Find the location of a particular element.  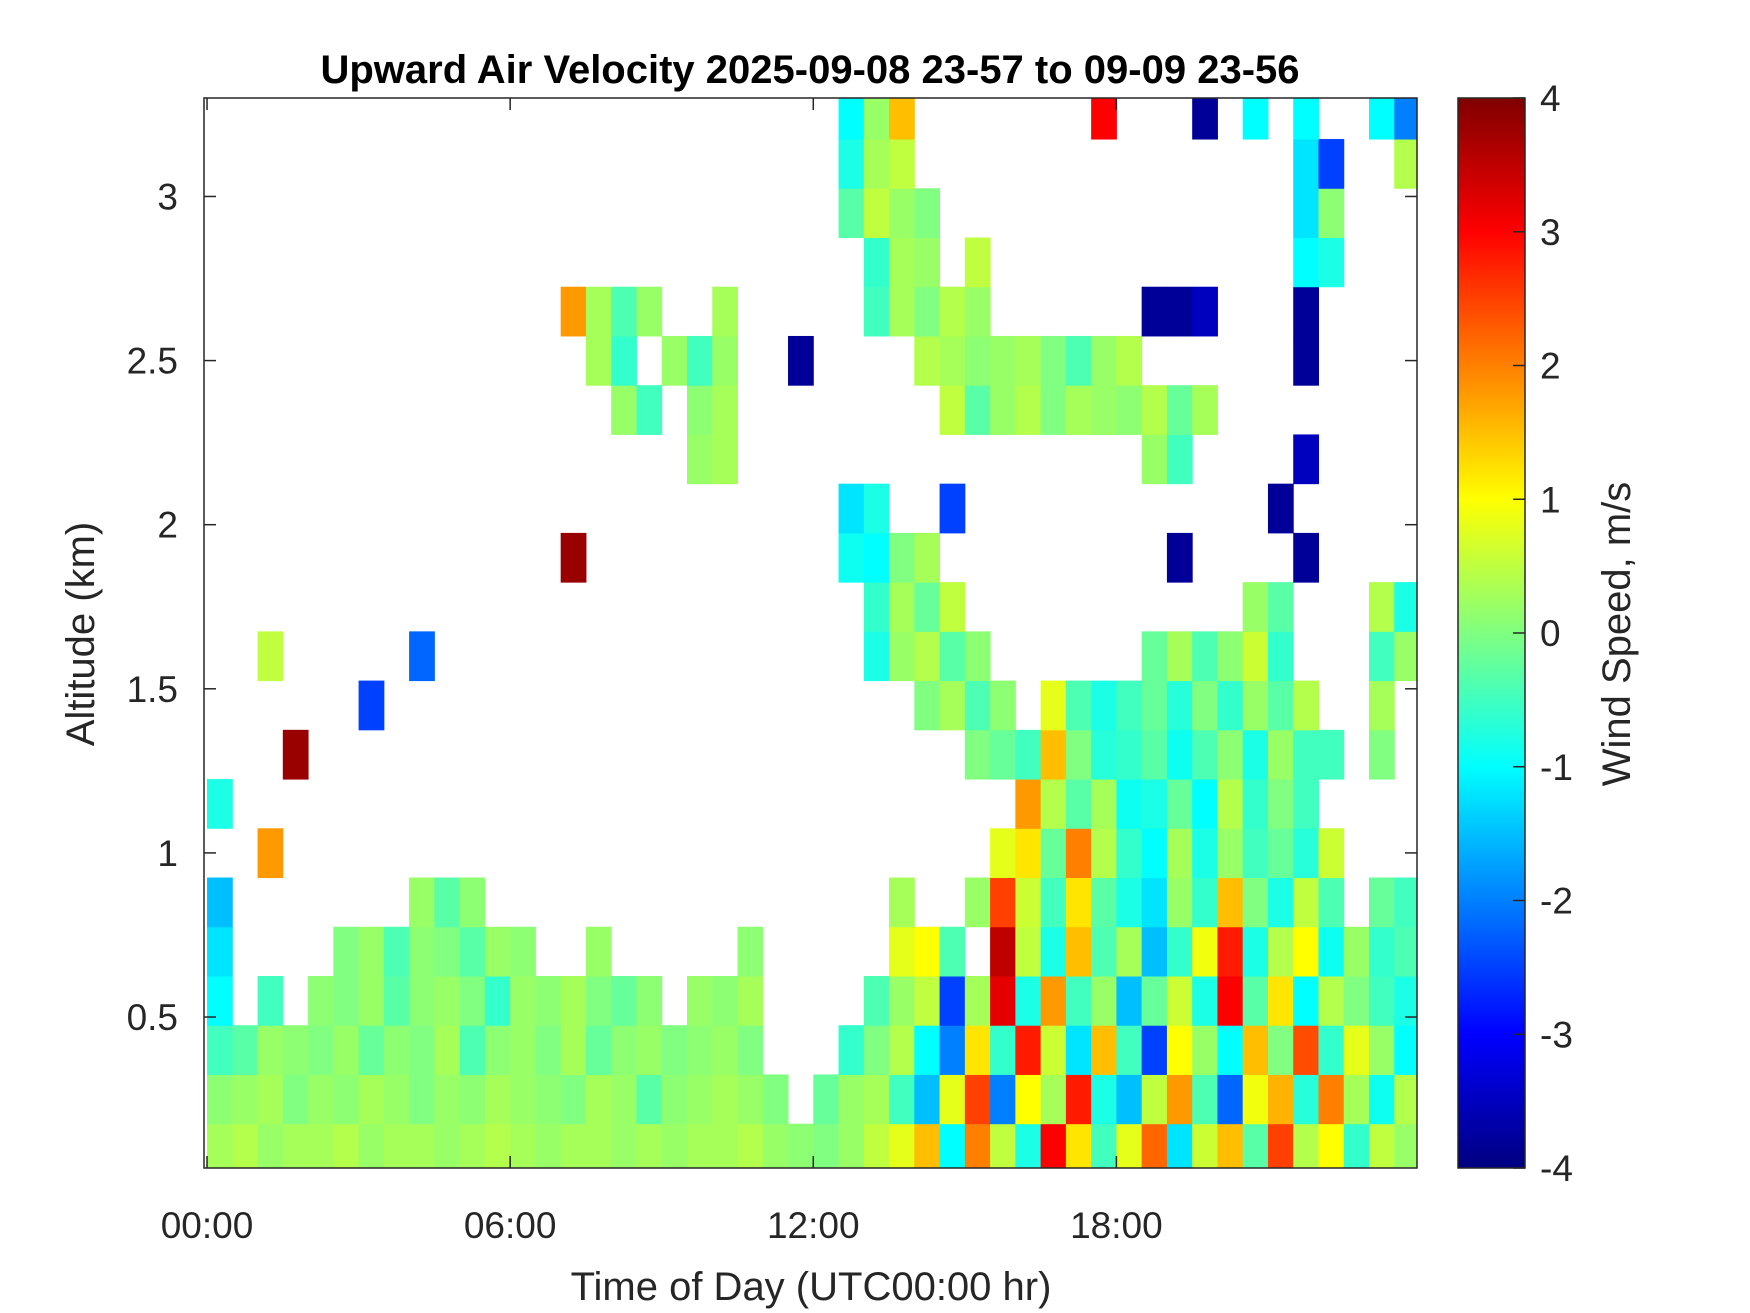

y-tick-label: 1.5 is located at coordinates (152, 689).